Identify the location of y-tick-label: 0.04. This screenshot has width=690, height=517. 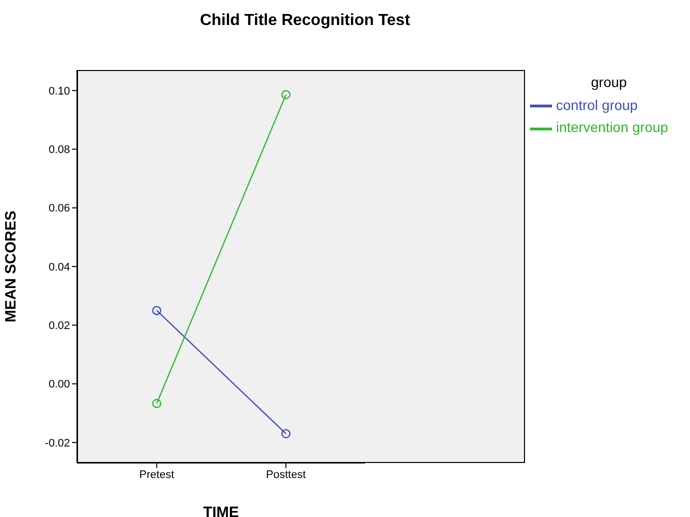
(59, 267).